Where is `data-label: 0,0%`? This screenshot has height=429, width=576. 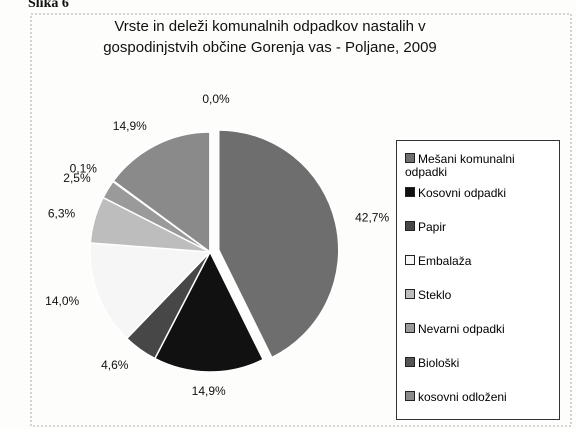
data-label: 0,0% is located at coordinates (216, 99).